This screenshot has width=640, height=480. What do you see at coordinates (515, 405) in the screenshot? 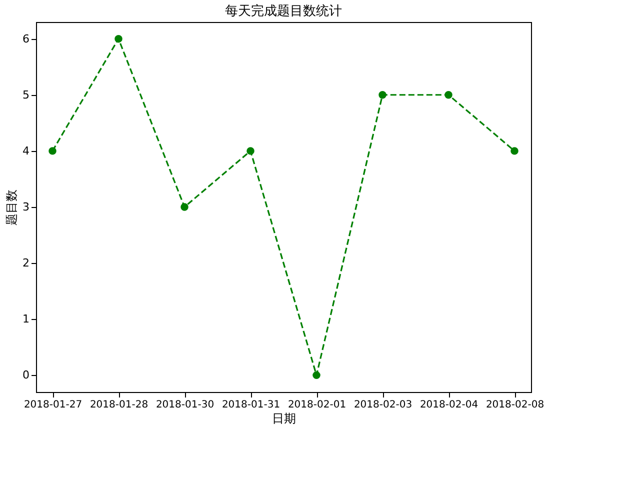
I see `x-tick-label: 2018-02-08` at bounding box center [515, 405].